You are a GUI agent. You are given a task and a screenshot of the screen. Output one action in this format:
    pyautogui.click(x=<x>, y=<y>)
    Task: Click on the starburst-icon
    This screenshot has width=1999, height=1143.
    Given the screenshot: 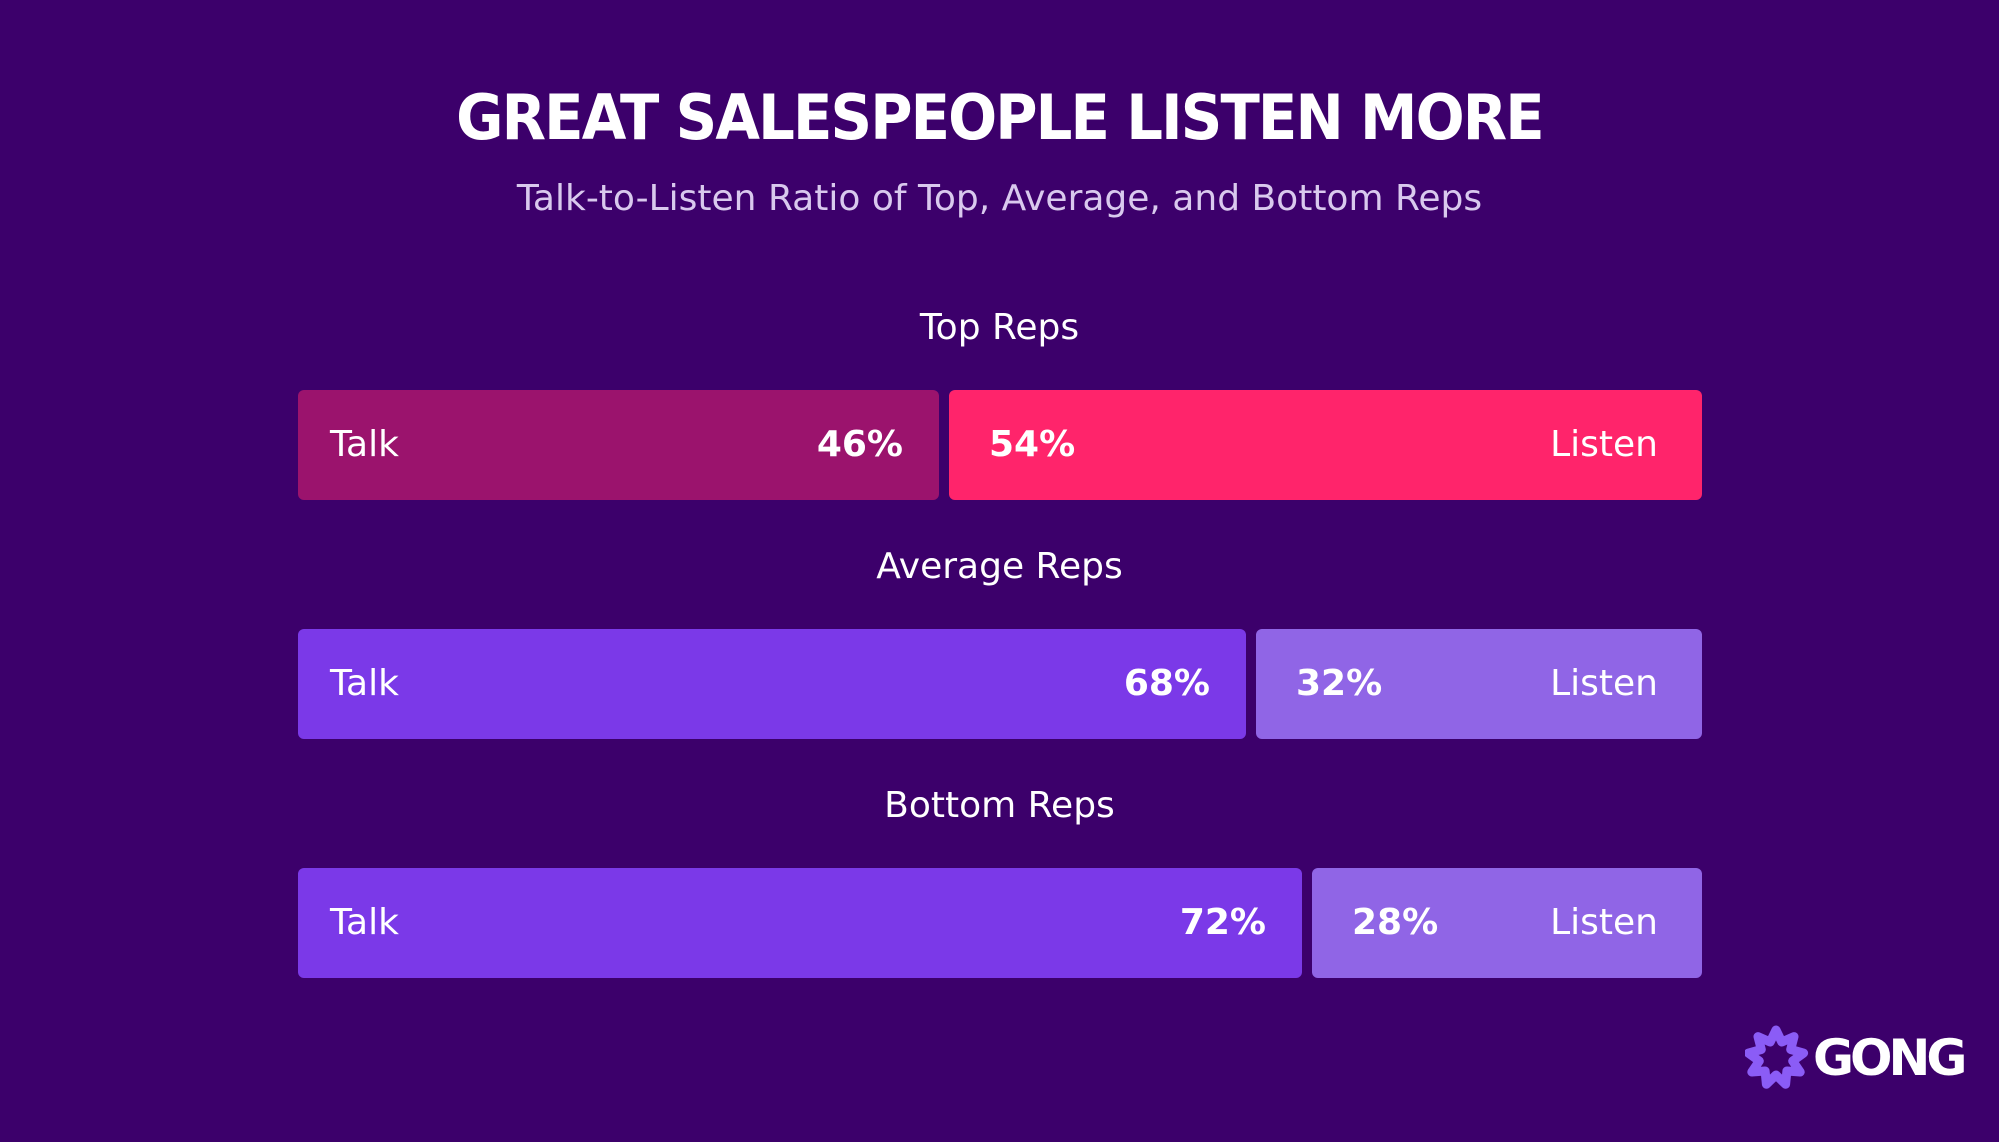 What is the action you would take?
    pyautogui.click(x=1777, y=1057)
    